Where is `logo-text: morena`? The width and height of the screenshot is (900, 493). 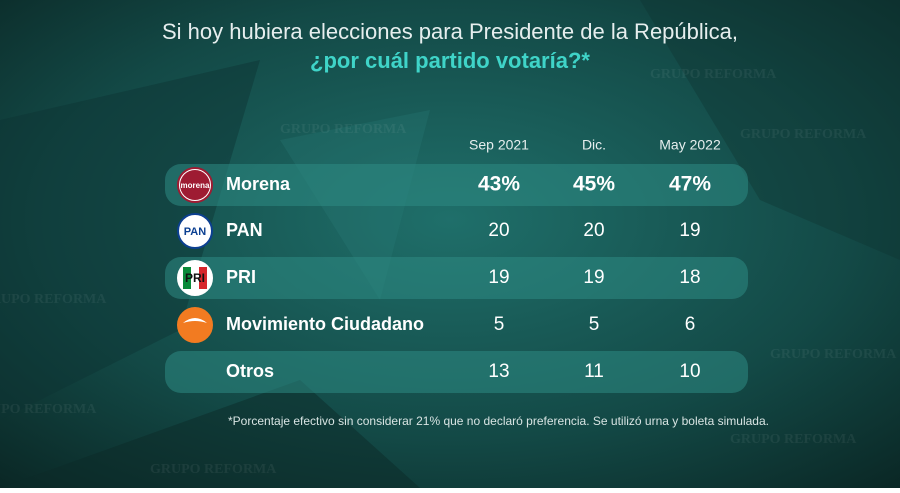
logo-text: morena is located at coordinates (195, 185).